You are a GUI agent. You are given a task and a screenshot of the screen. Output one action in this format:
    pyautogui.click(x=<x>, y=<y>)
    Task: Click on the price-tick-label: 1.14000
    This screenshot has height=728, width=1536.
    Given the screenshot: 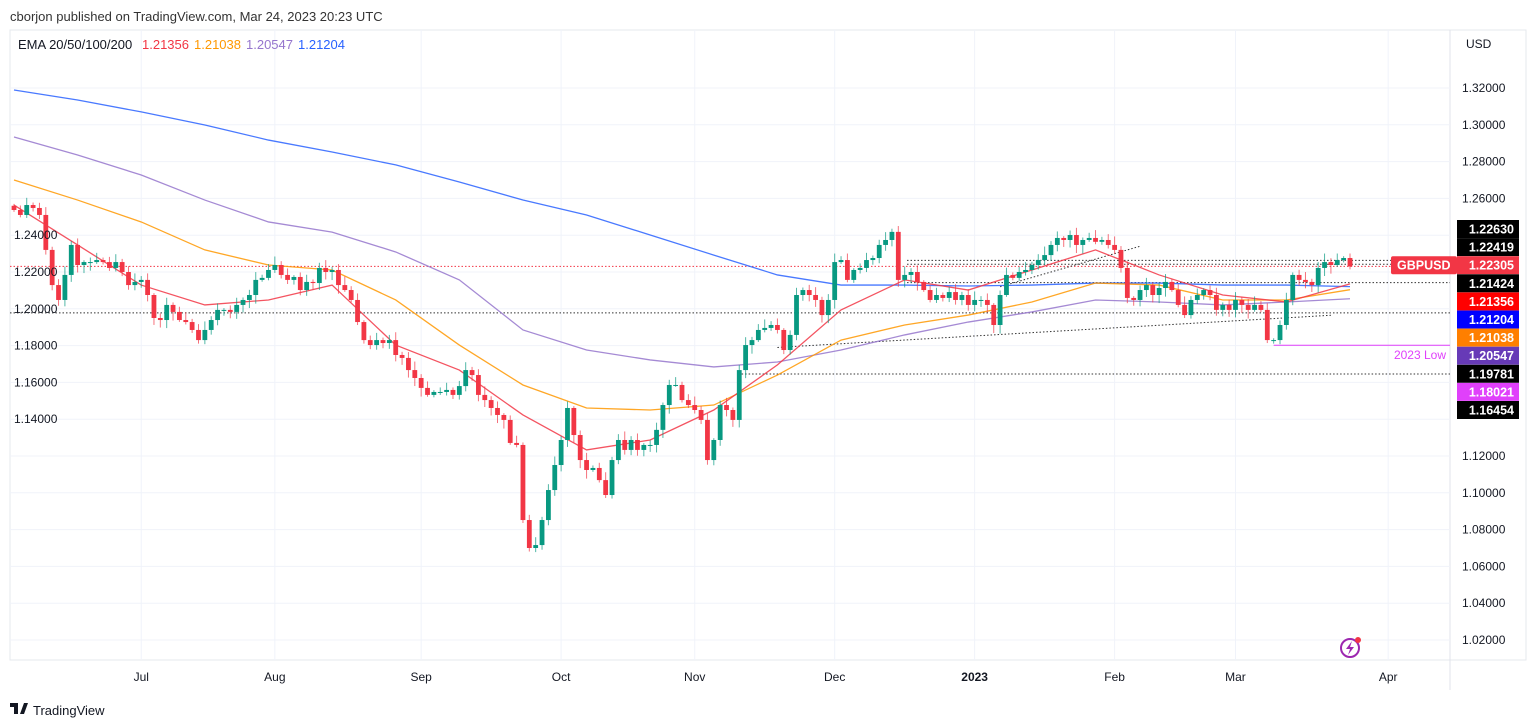 What is the action you would take?
    pyautogui.click(x=36, y=419)
    